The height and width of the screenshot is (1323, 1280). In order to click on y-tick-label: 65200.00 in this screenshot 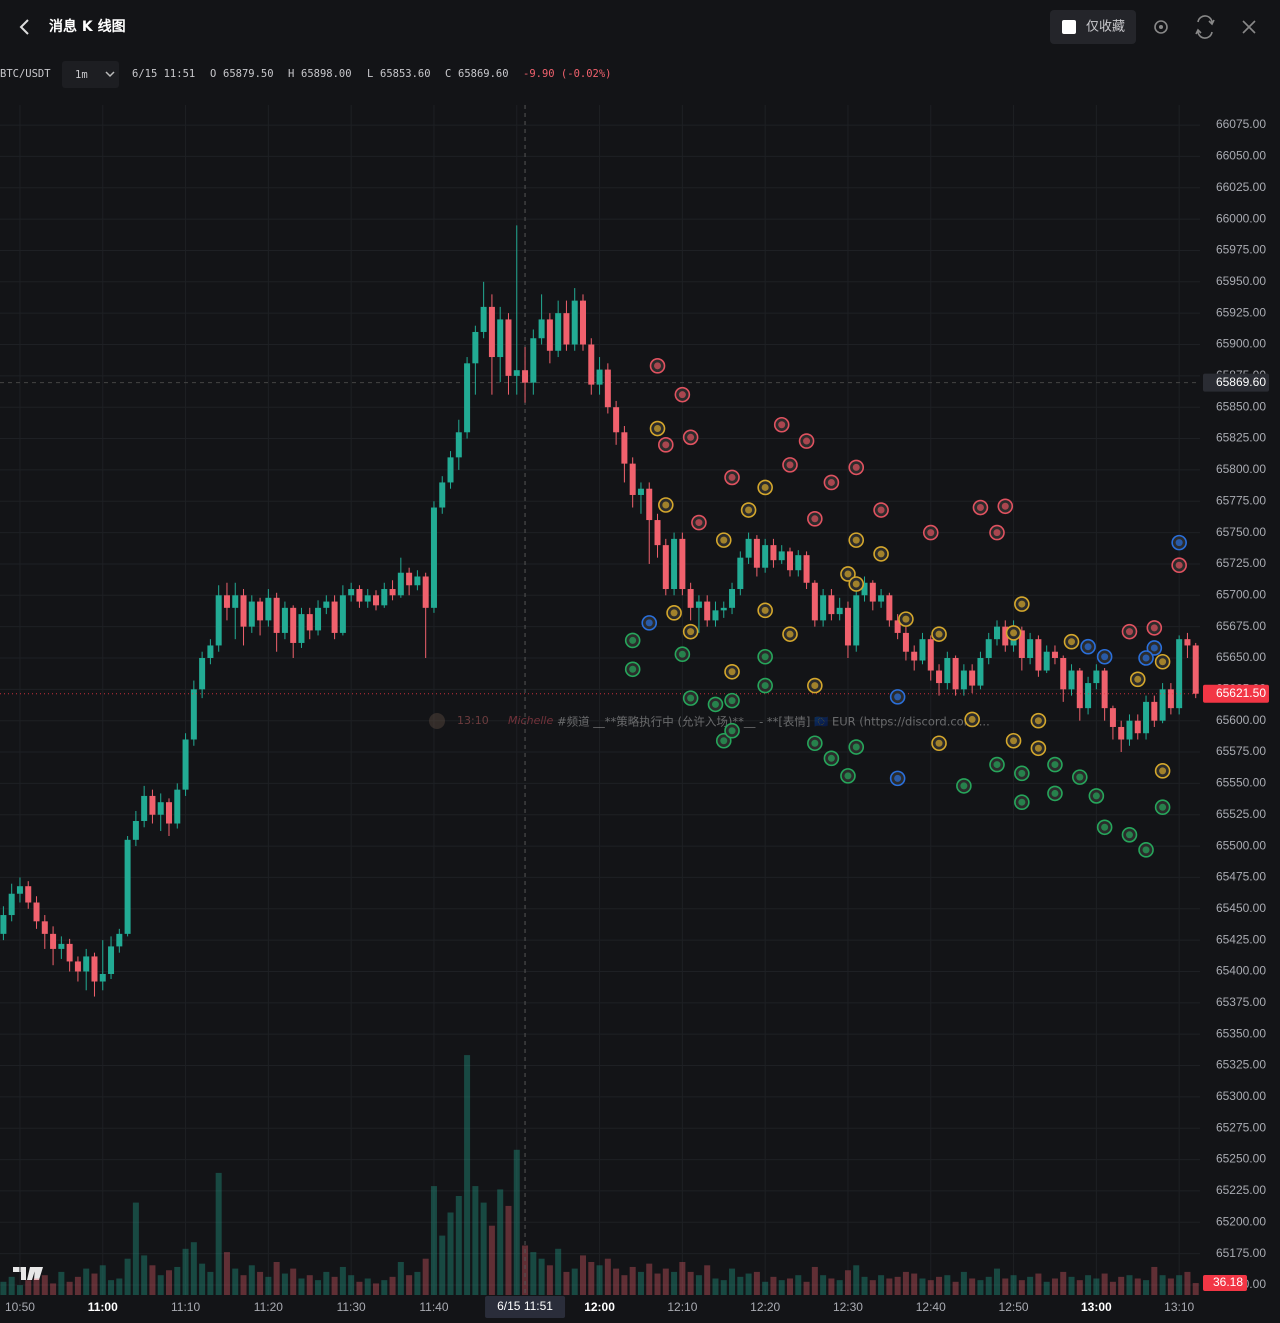, I will do `click(1241, 1221)`.